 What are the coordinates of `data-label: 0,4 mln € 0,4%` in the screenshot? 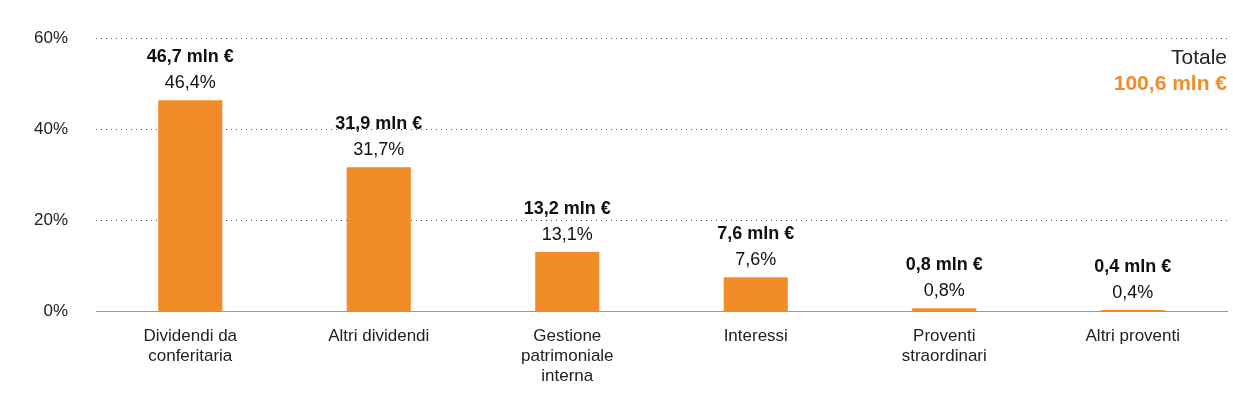 It's located at (1133, 278).